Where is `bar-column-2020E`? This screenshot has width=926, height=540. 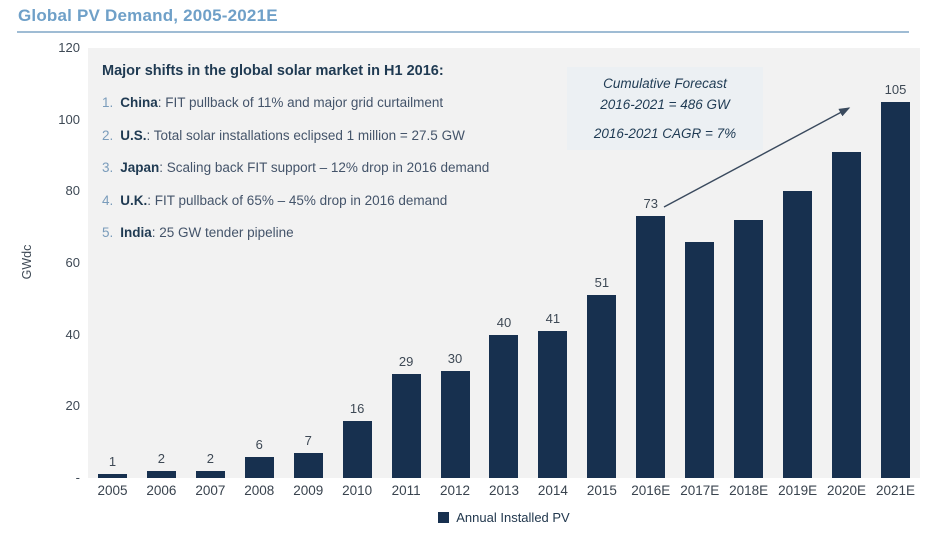 bar-column-2020E is located at coordinates (846, 263).